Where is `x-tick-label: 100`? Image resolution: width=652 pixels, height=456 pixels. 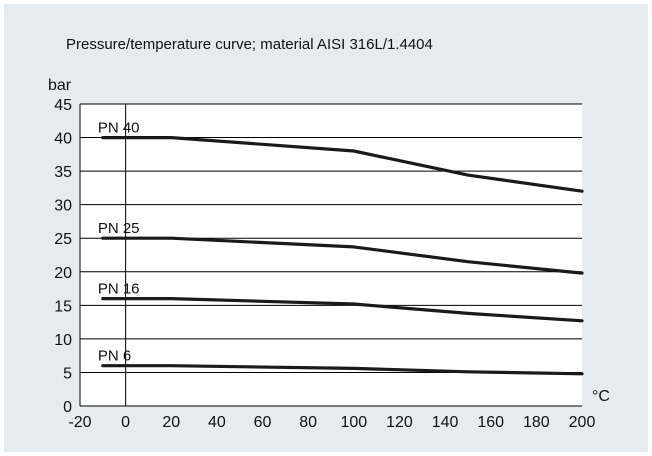 x-tick-label: 100 is located at coordinates (353, 422).